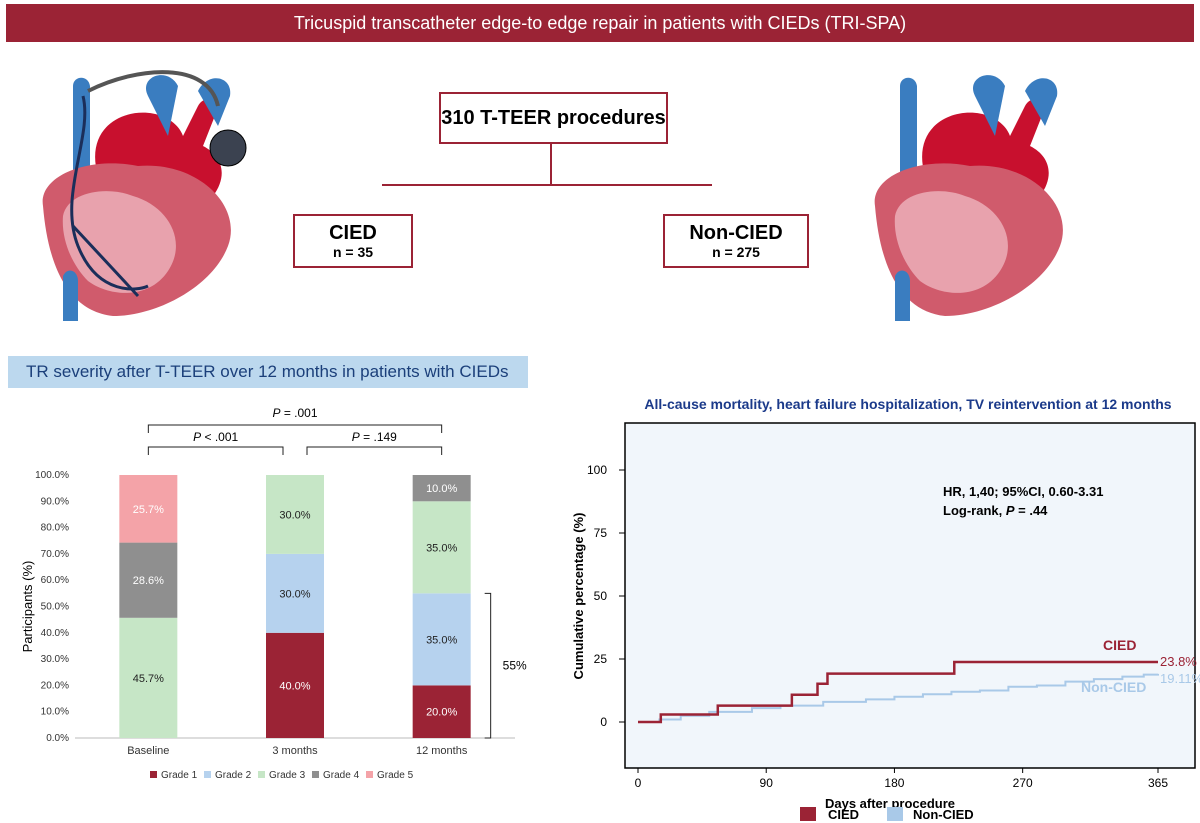 Image resolution: width=1200 pixels, height=823 pixels. What do you see at coordinates (374, 437) in the screenshot?
I see `comparison-p-value: P = .149` at bounding box center [374, 437].